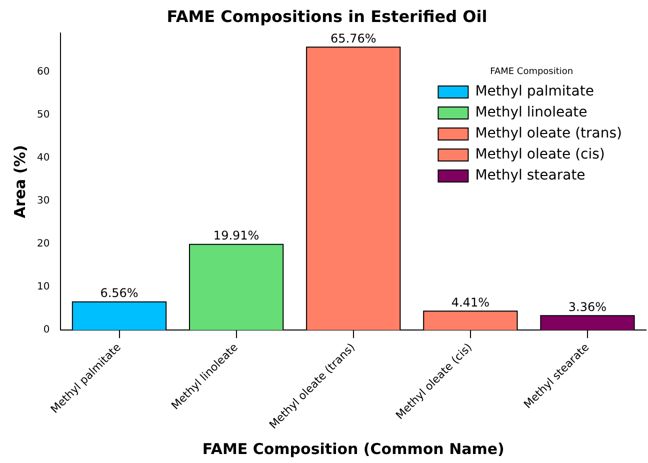  What do you see at coordinates (587, 307) in the screenshot?
I see `data-label: 3.36%` at bounding box center [587, 307].